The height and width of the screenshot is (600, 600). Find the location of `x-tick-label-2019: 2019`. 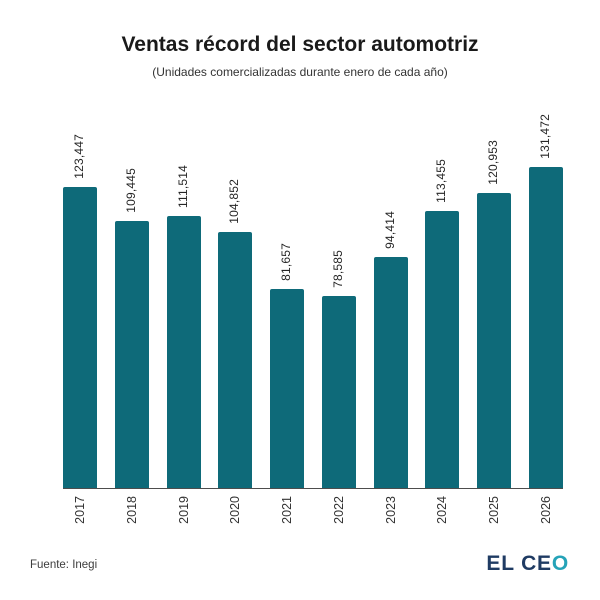

x-tick-label-2019: 2019 is located at coordinates (183, 510).